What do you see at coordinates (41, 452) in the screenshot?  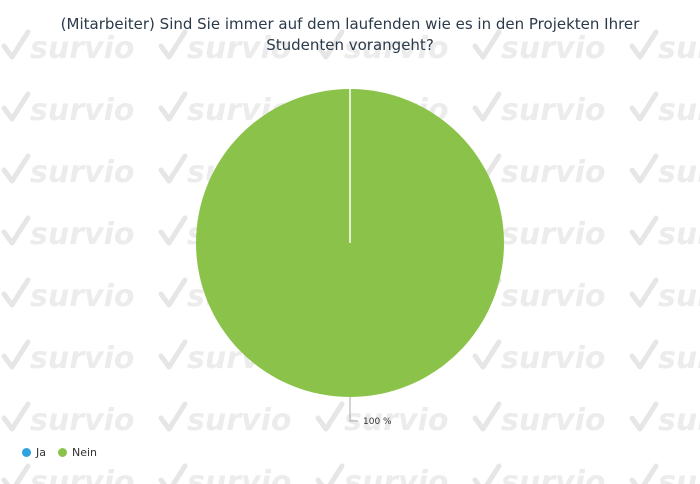 I see `legend-label-ja: Ja` at bounding box center [41, 452].